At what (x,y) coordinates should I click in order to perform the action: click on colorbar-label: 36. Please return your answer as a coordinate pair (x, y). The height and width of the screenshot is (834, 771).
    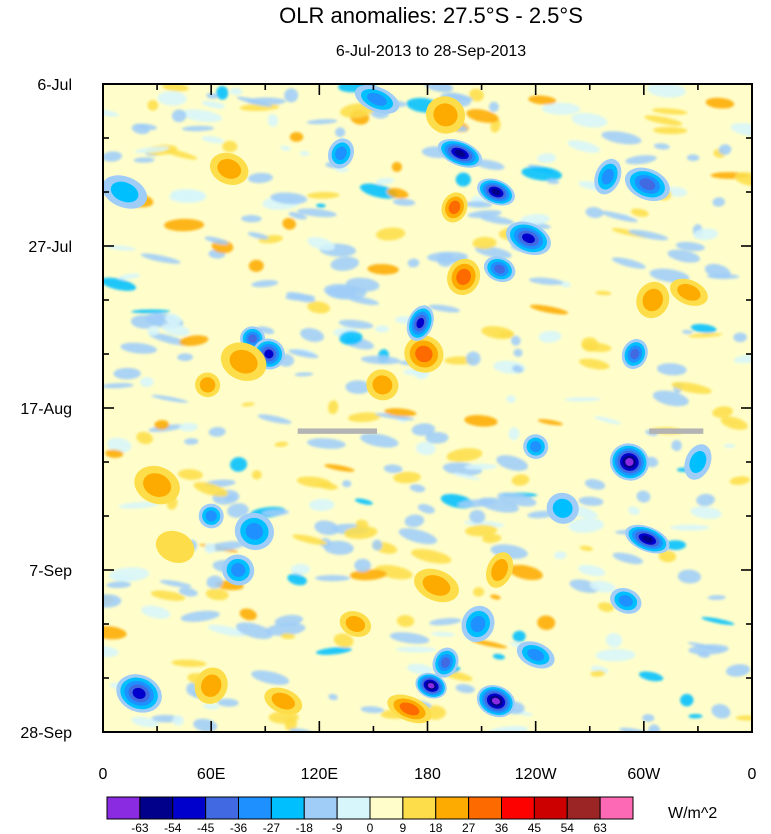
    Looking at the image, I should click on (502, 827).